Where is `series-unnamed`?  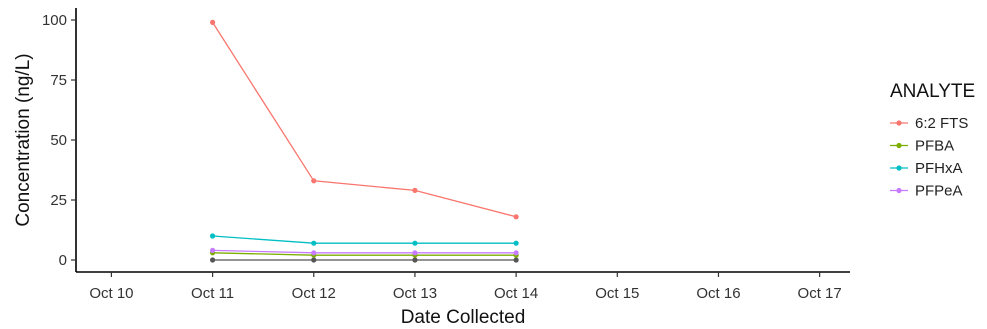
series-unnamed is located at coordinates (364, 260).